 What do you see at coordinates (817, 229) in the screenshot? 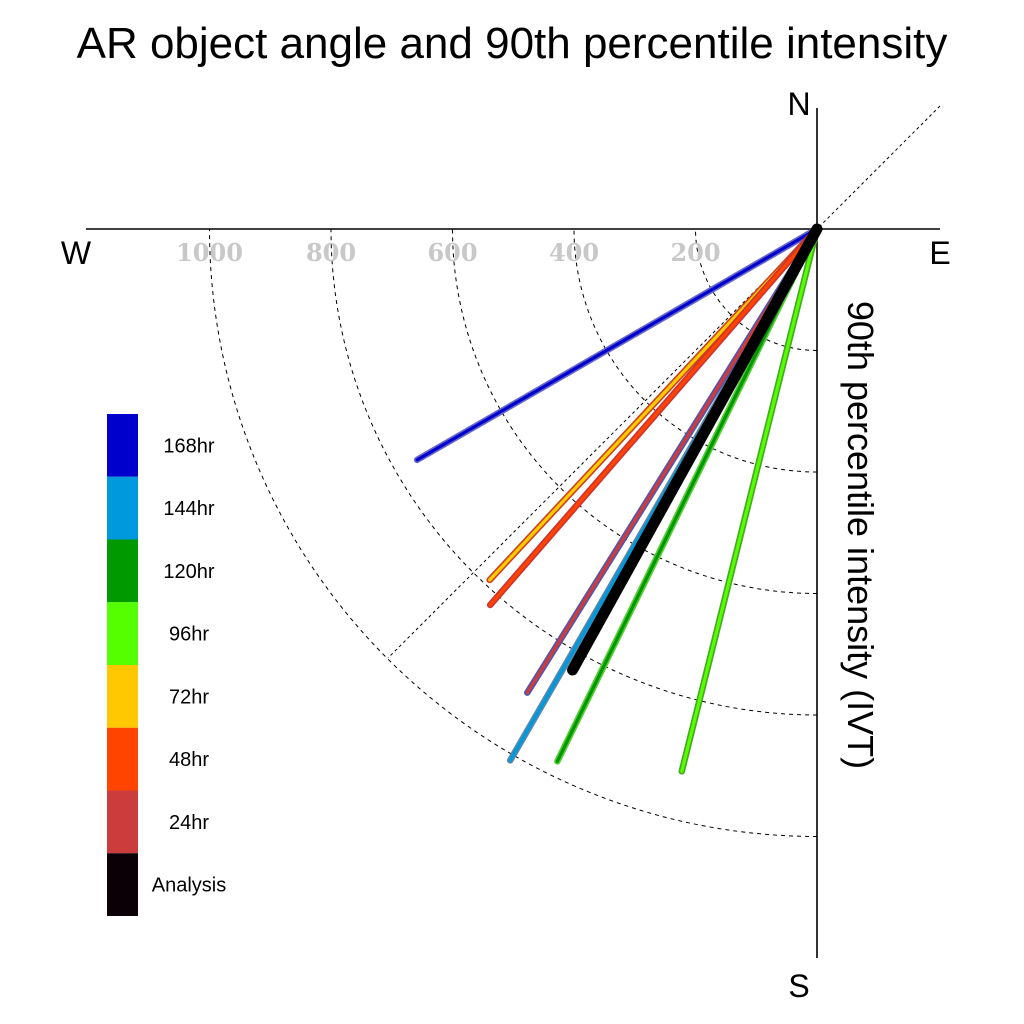
I see `origin-point` at bounding box center [817, 229].